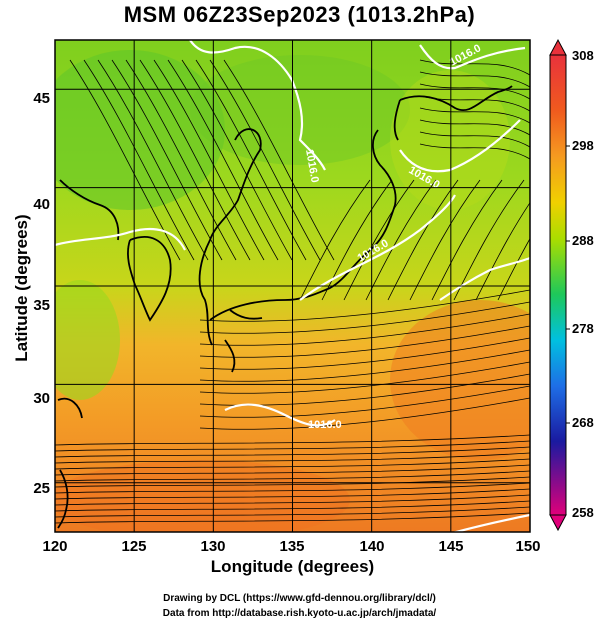 The height and width of the screenshot is (625, 599). Describe the element at coordinates (41, 488) in the screenshot. I see `y-tick-label: 25` at that location.